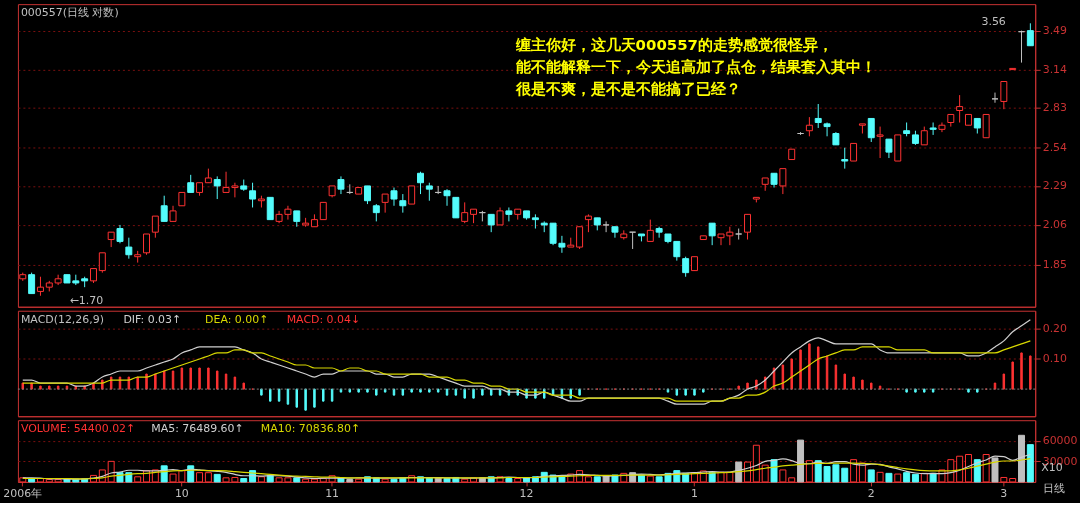  Describe the element at coordinates (332, 494) in the screenshot. I see `x-tick-label: 11` at that location.